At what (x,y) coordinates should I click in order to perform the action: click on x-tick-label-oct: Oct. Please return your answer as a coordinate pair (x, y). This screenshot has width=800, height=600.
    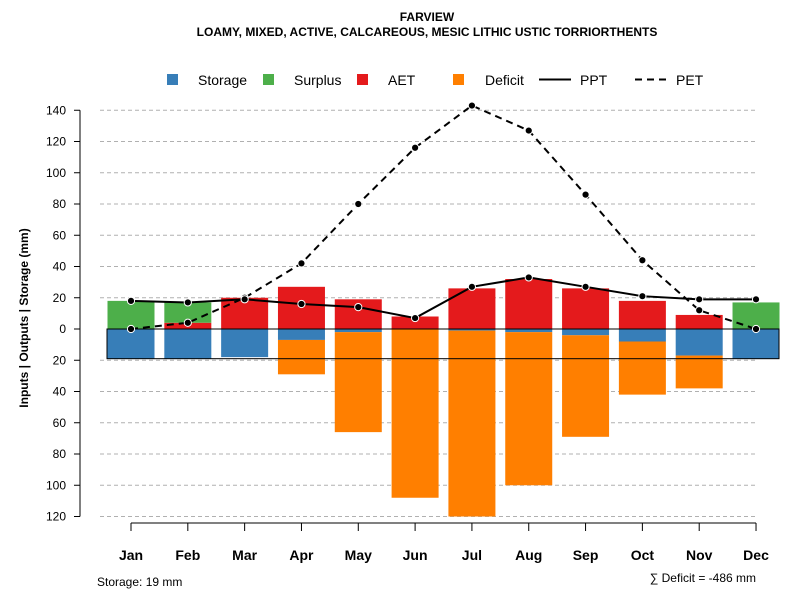
    Looking at the image, I should click on (643, 555).